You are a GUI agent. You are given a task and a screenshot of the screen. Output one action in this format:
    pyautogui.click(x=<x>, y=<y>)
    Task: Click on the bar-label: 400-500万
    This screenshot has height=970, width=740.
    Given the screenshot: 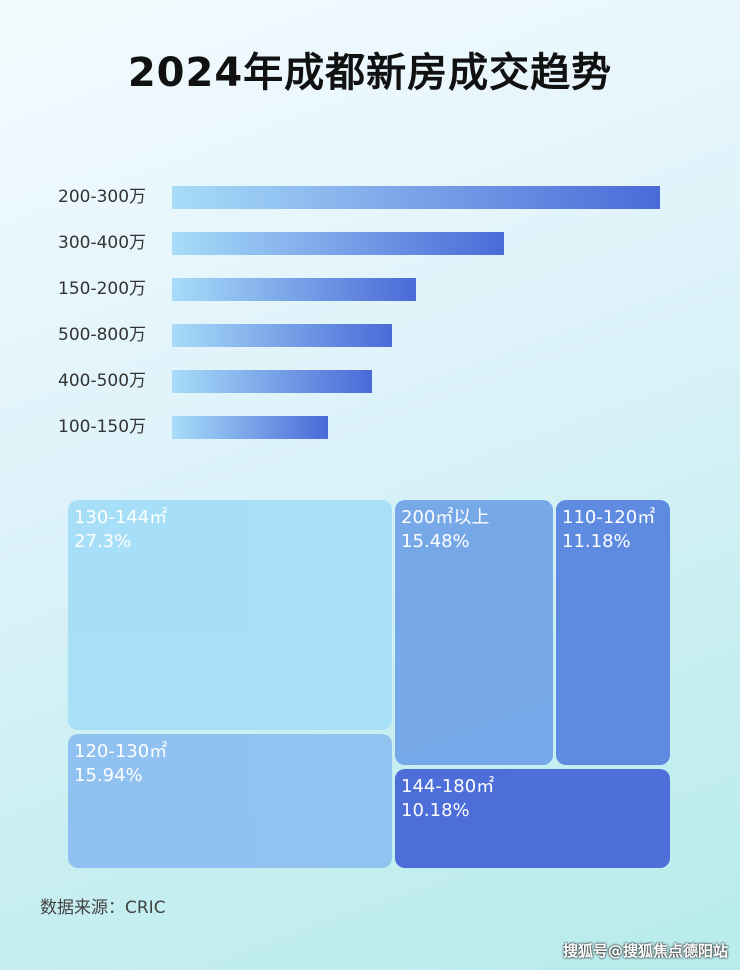 What is the action you would take?
    pyautogui.click(x=102, y=381)
    